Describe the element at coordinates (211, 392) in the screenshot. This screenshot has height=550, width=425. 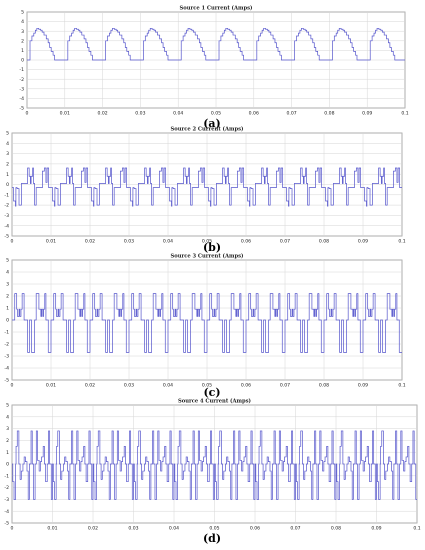
I see `panel-caption: (c)` at that location.